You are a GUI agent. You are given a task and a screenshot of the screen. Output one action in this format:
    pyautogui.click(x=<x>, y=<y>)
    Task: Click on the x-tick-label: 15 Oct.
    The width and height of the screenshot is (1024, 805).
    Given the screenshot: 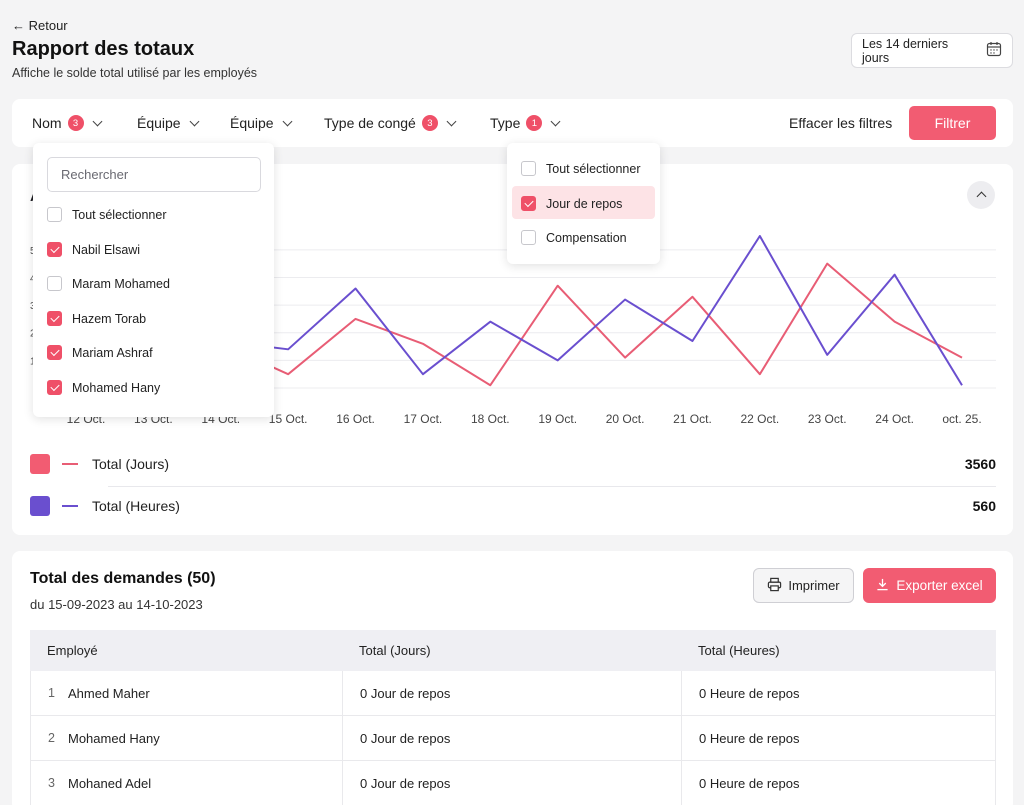 What is the action you would take?
    pyautogui.click(x=288, y=419)
    